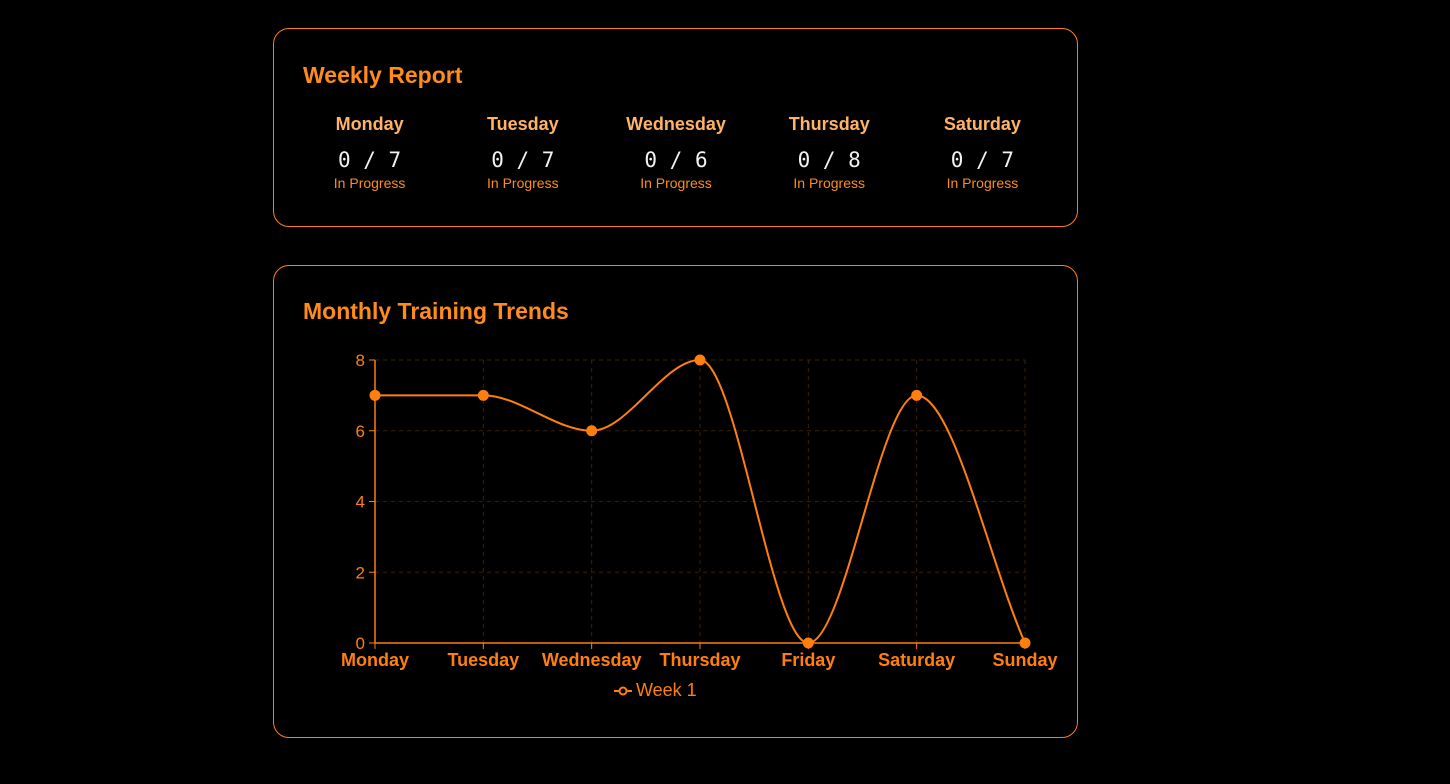 This screenshot has height=784, width=1450. I want to click on x-tick-label: Thursday, so click(699, 660).